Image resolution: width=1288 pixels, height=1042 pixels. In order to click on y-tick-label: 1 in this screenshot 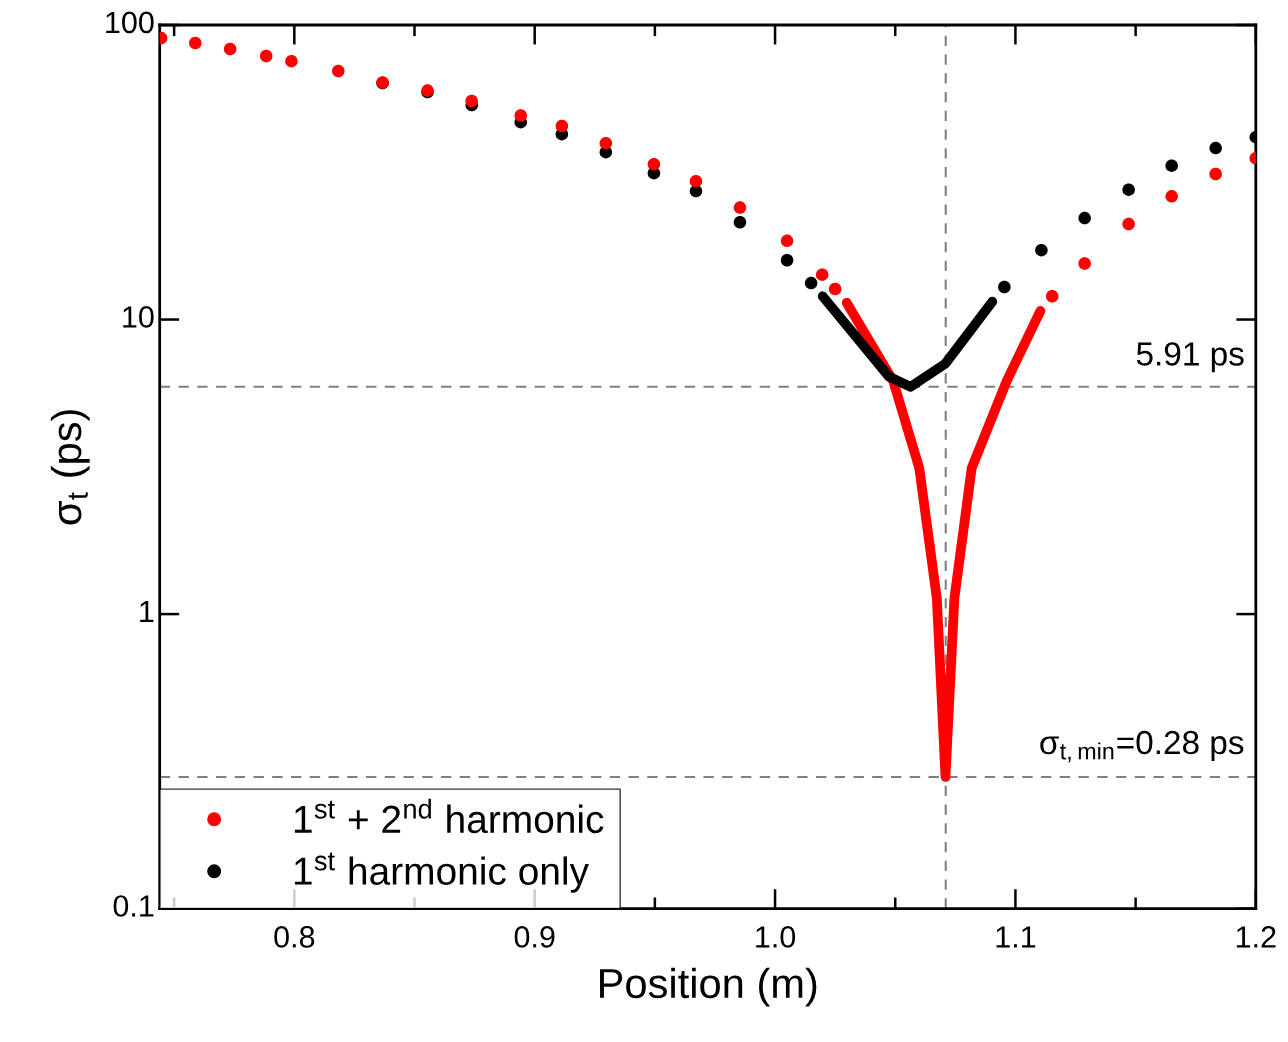, I will do `click(147, 611)`.